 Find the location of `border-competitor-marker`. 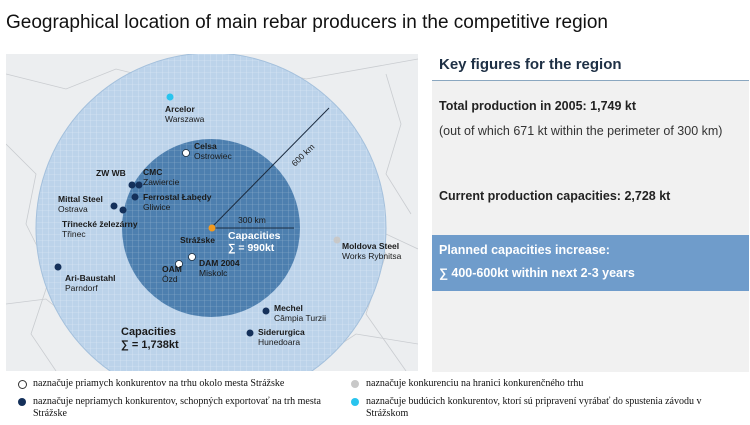

border-competitor-marker is located at coordinates (337, 240).